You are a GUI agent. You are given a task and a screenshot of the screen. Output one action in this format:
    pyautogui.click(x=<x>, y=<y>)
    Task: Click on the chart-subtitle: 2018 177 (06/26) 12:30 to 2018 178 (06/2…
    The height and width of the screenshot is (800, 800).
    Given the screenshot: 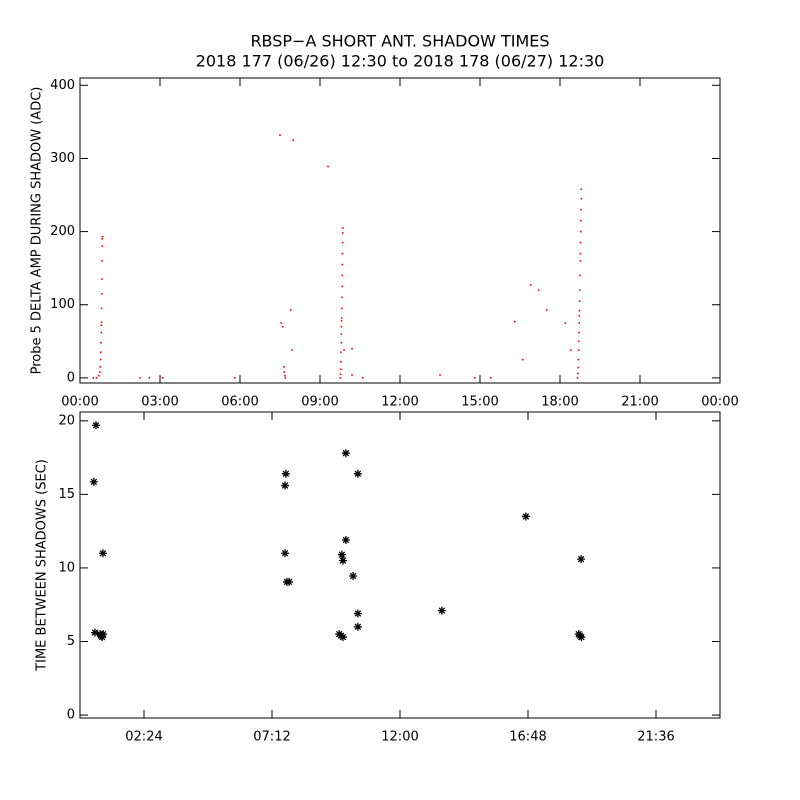 What is the action you would take?
    pyautogui.click(x=400, y=61)
    